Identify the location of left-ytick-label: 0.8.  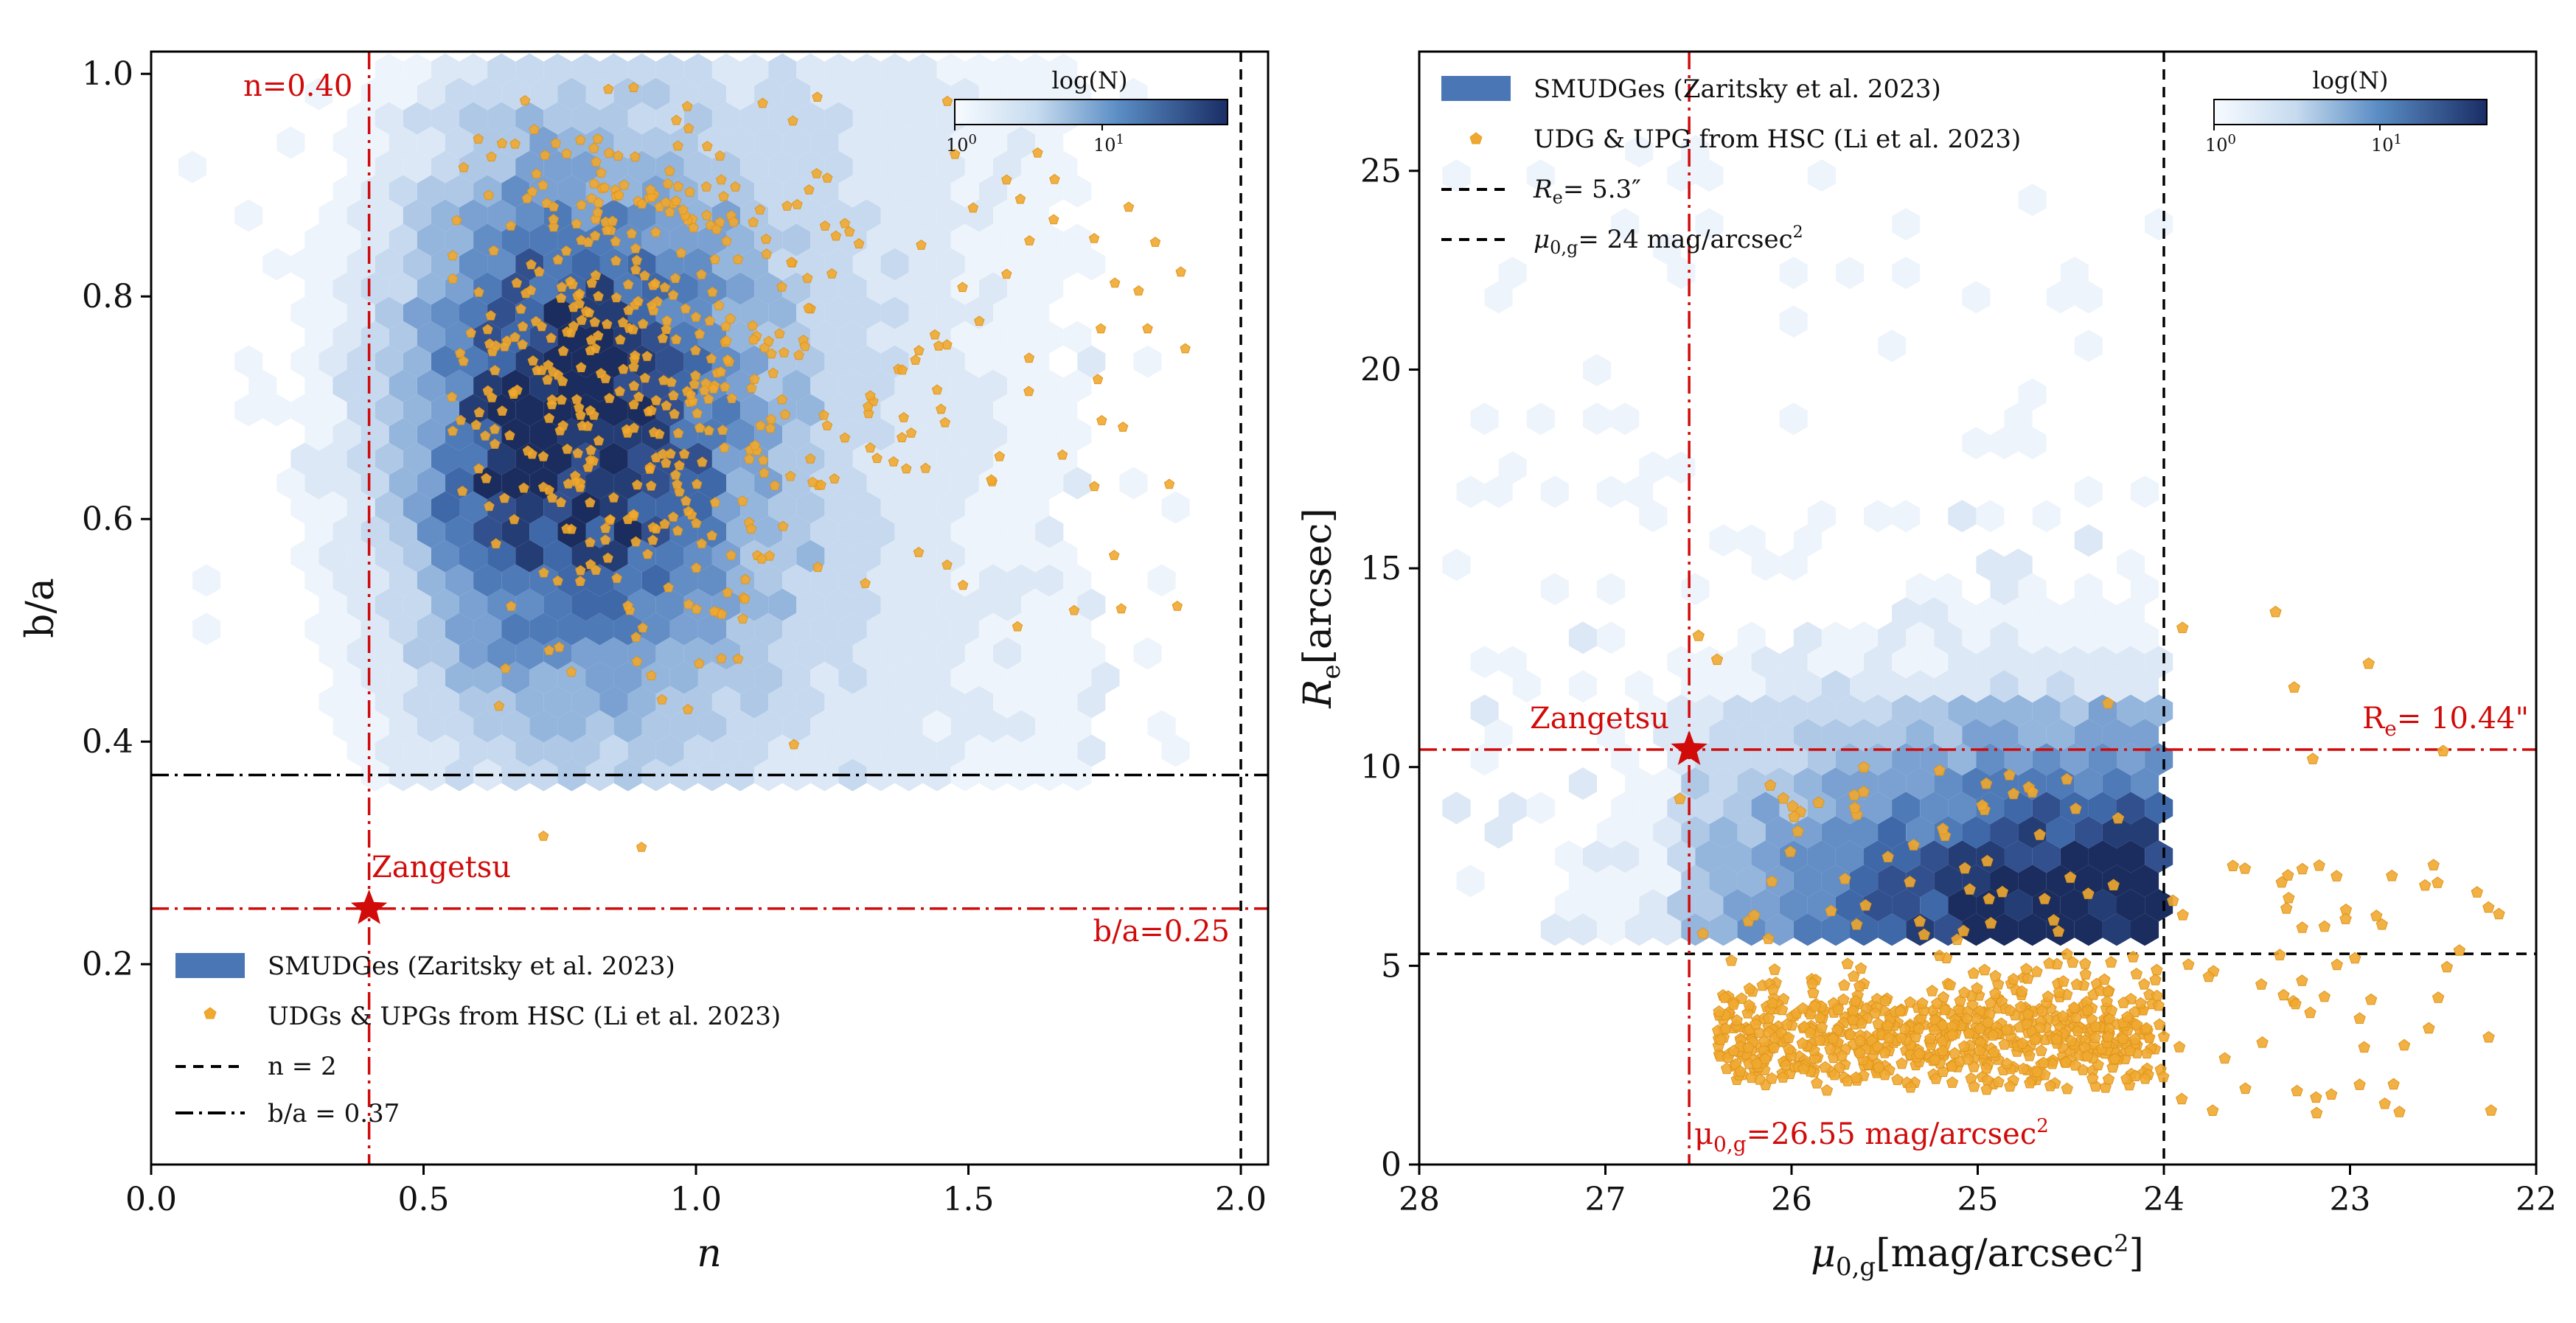
(108, 297).